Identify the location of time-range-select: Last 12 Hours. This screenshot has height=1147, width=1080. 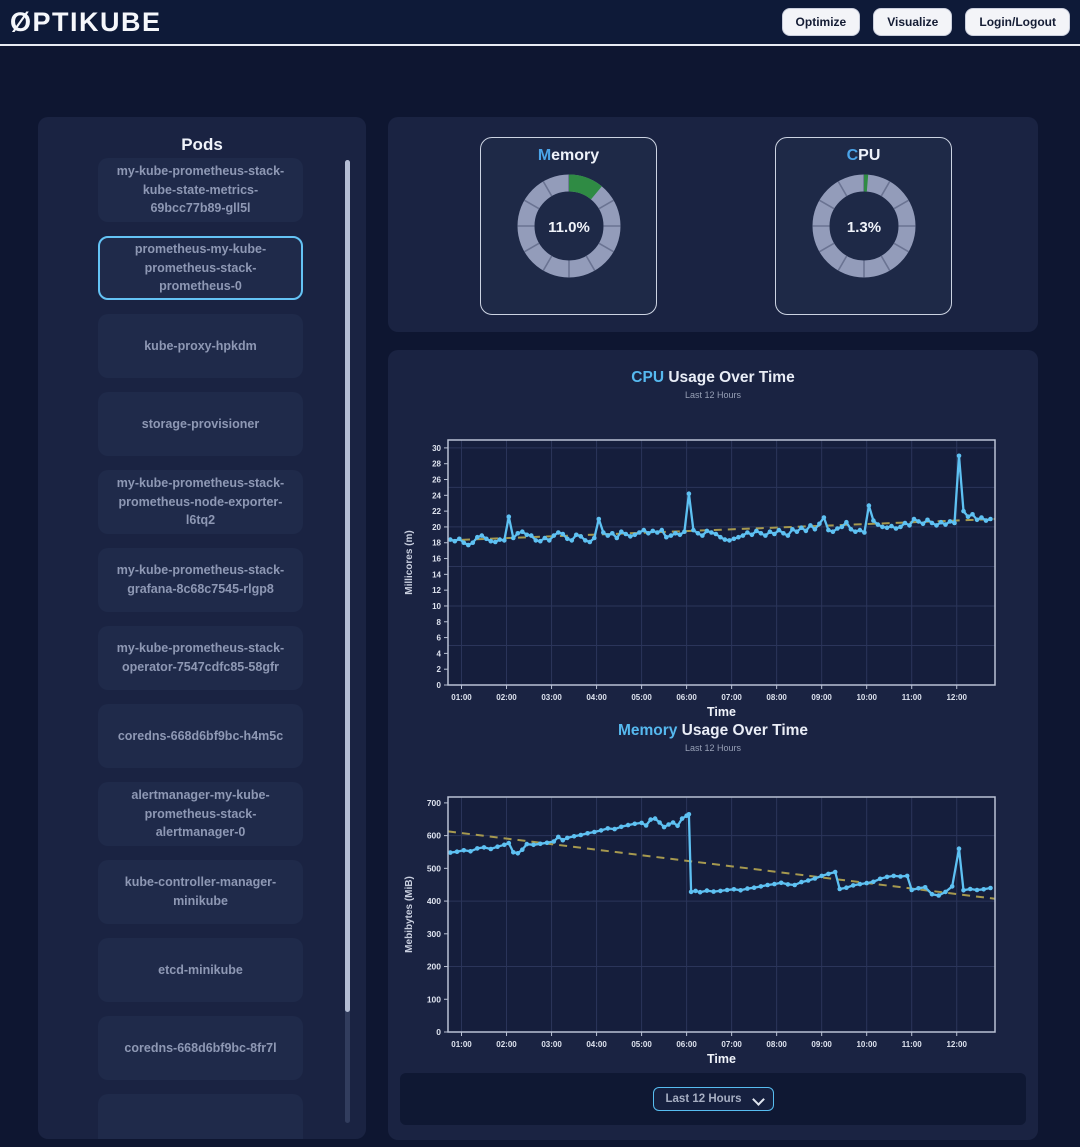
(713, 1099).